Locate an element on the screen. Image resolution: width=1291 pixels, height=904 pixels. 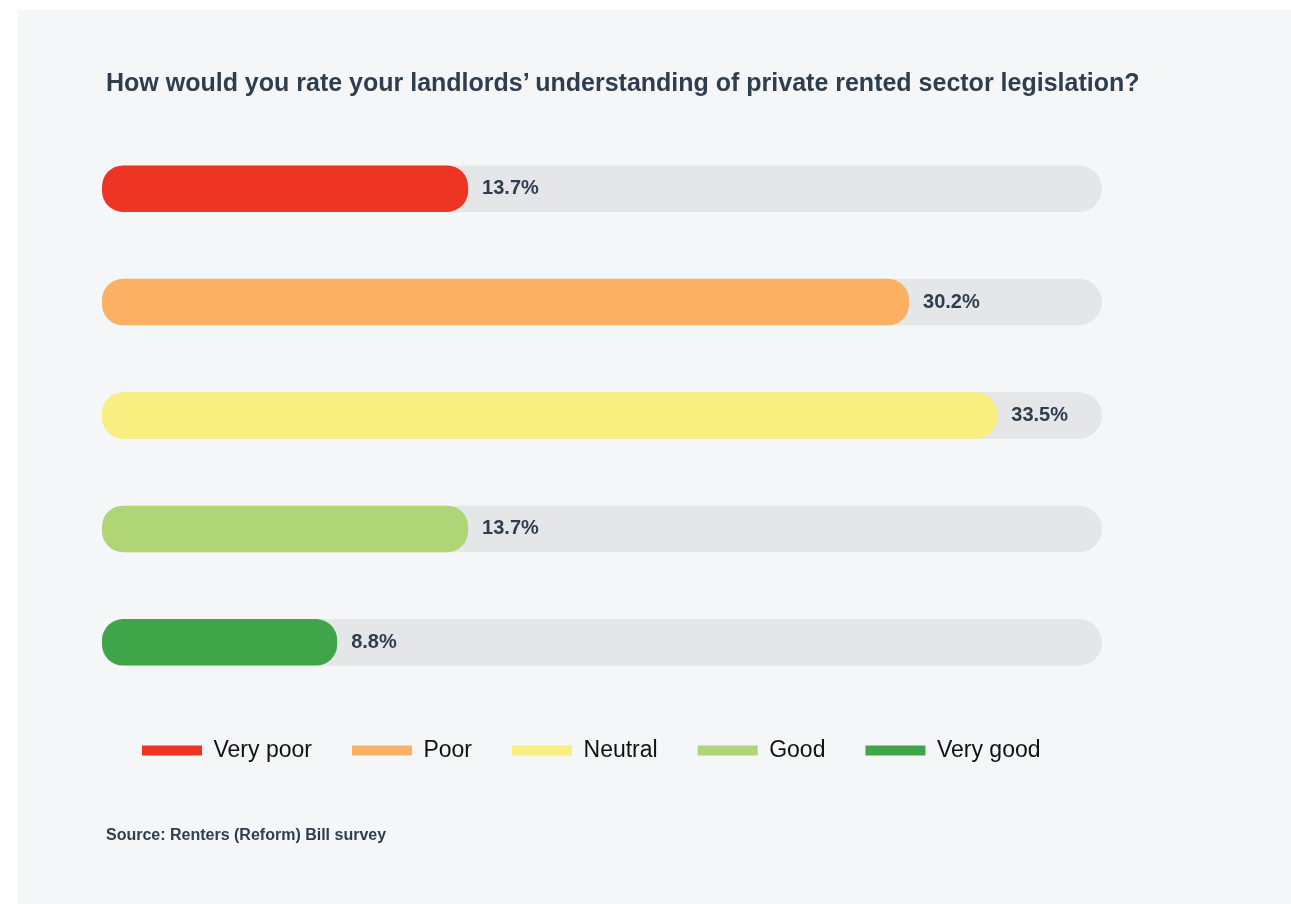
data-label: 8.8% is located at coordinates (374, 640).